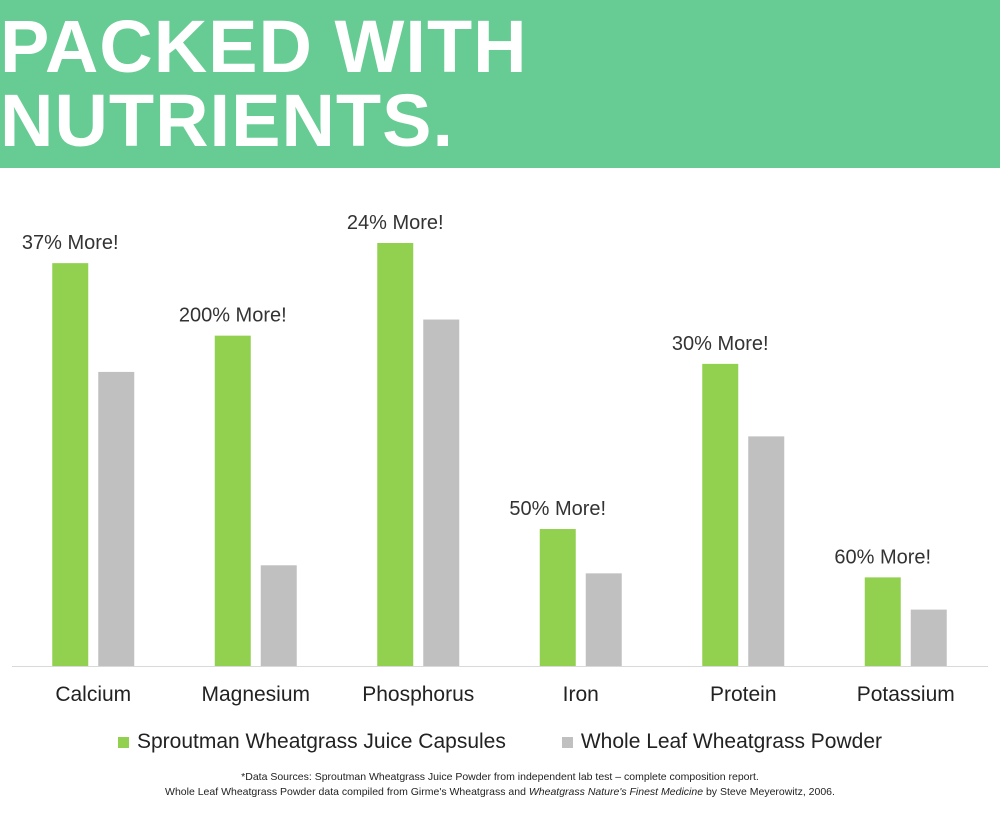 The width and height of the screenshot is (1000, 824). What do you see at coordinates (264, 83) in the screenshot?
I see `page-title: PACKED WITH NUTRIENTS.` at bounding box center [264, 83].